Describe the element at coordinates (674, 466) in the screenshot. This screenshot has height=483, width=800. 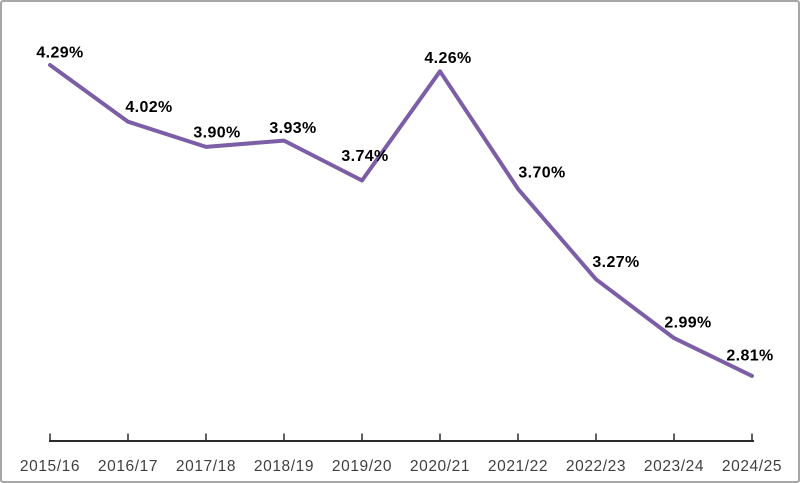
I see `x-axis-label: 2023/24` at that location.